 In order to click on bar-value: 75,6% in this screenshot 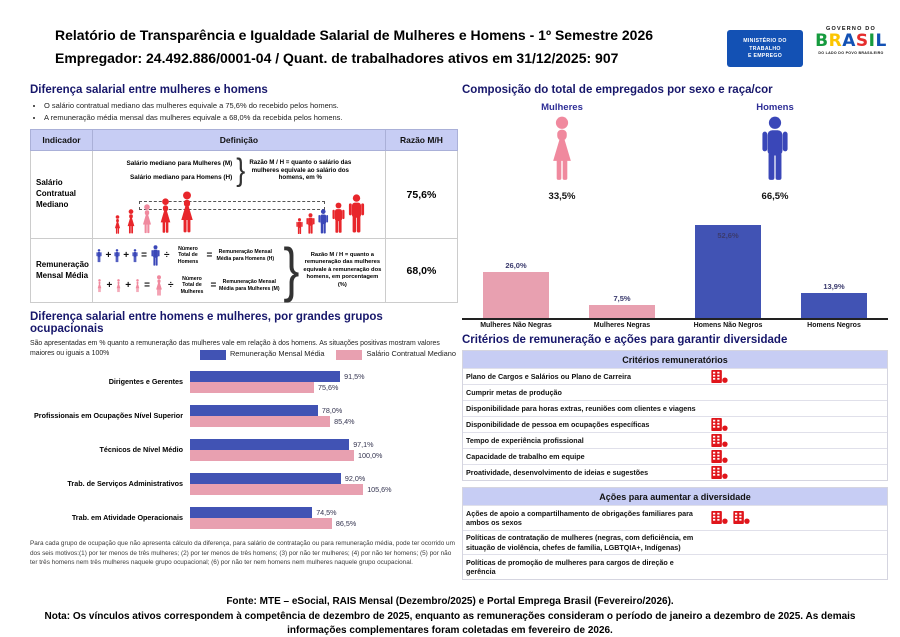, I will do `click(328, 387)`.